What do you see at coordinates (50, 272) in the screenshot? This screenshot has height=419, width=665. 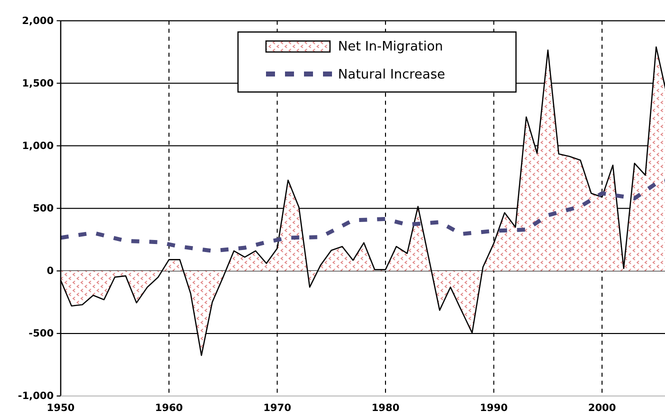 I see `y-tick-label: 0` at bounding box center [50, 272].